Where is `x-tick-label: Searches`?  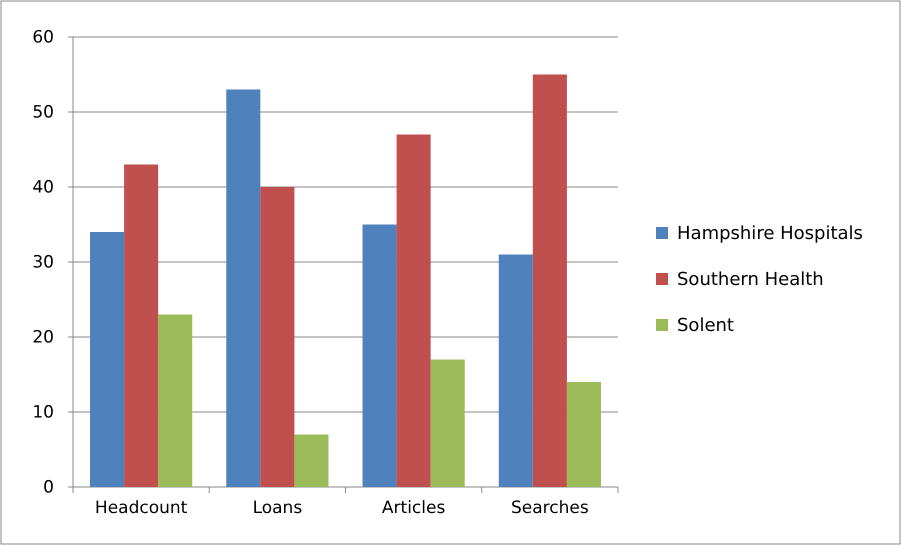 x-tick-label: Searches is located at coordinates (550, 508).